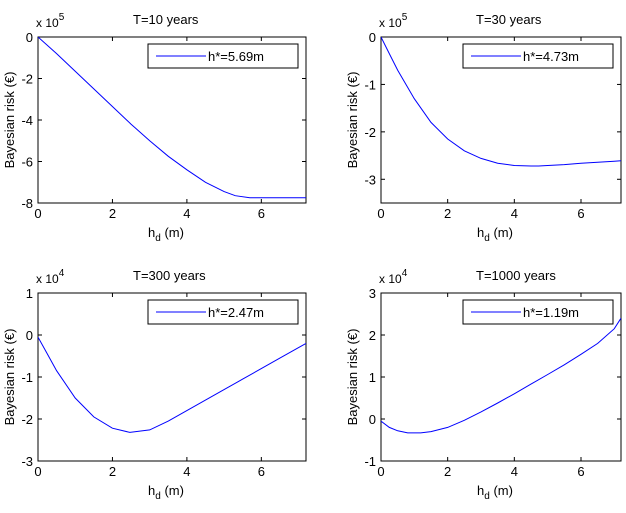 This screenshot has width=626, height=513. What do you see at coordinates (27, 162) in the screenshot?
I see `y-tick-label: -6` at bounding box center [27, 162].